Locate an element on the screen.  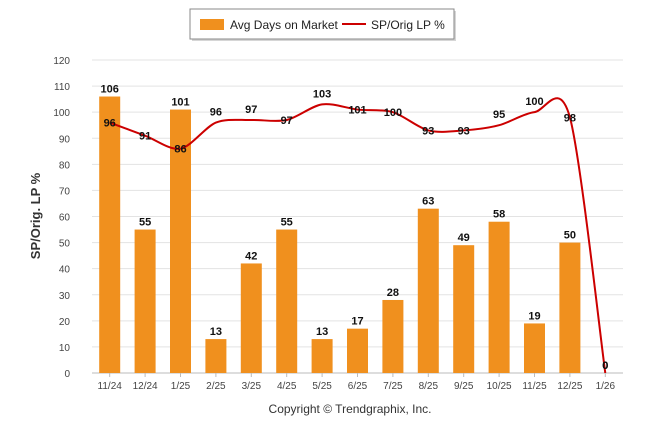
legend-box is located at coordinates (322, 24).